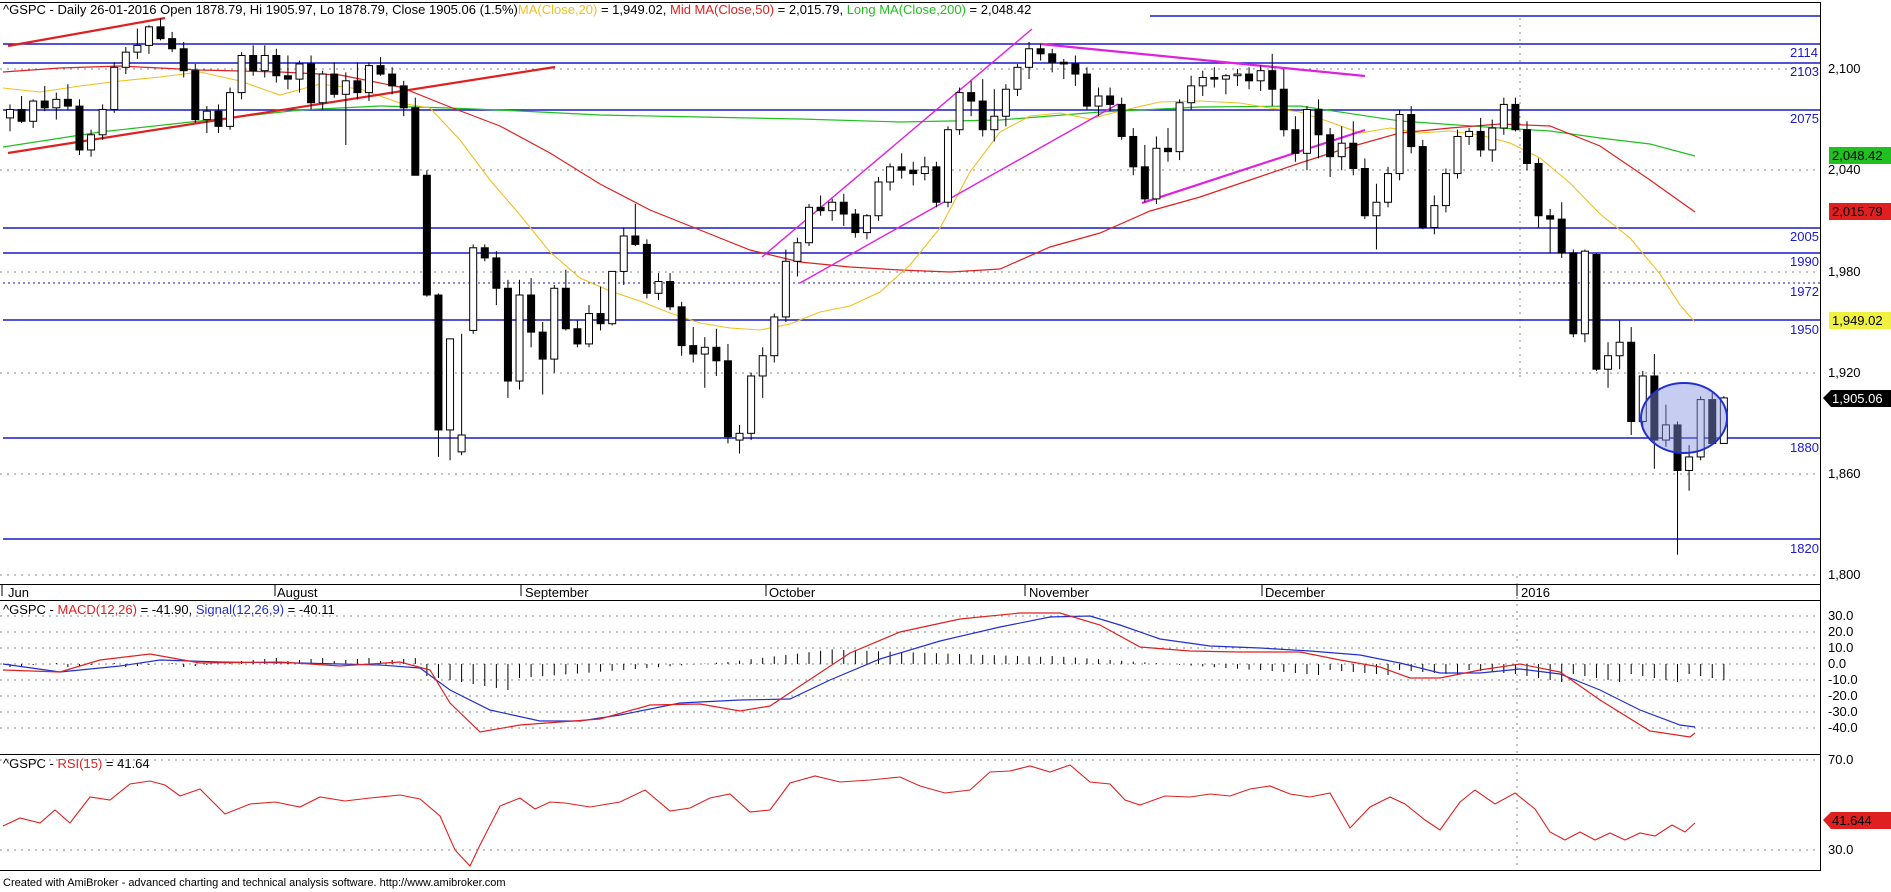  I want to click on signal-line, so click(849, 671).